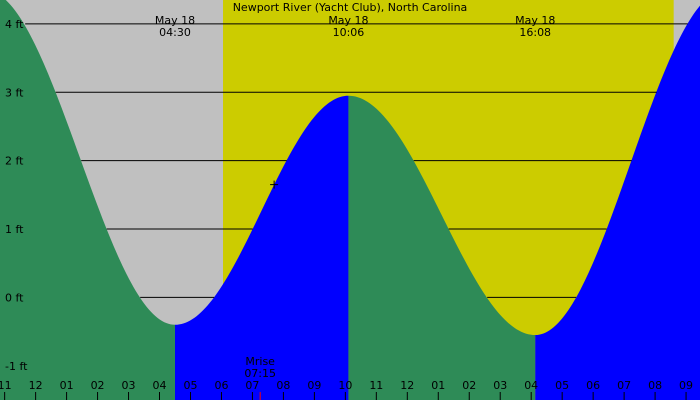 The width and height of the screenshot is (700, 400). What do you see at coordinates (16, 195) in the screenshot?
I see `y-axis-labels: -1 ft 0 ft 1 ft 2 ft 3 ft 4 ft` at bounding box center [16, 195].